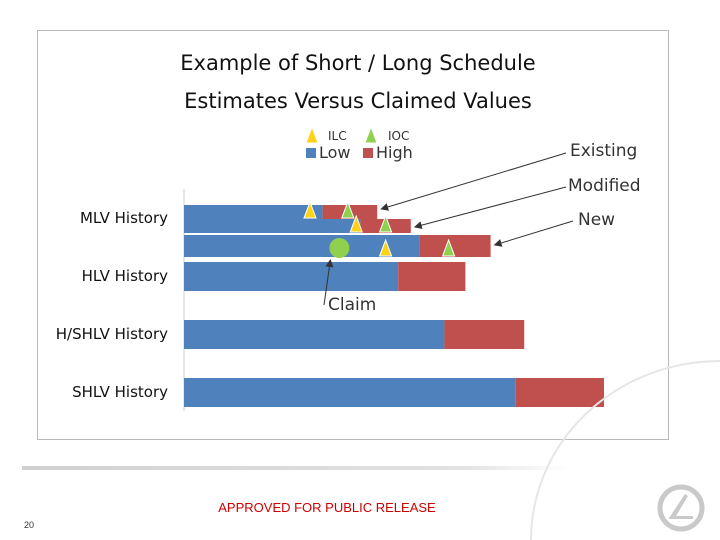  I want to click on legend-low-swatch, so click(311, 153).